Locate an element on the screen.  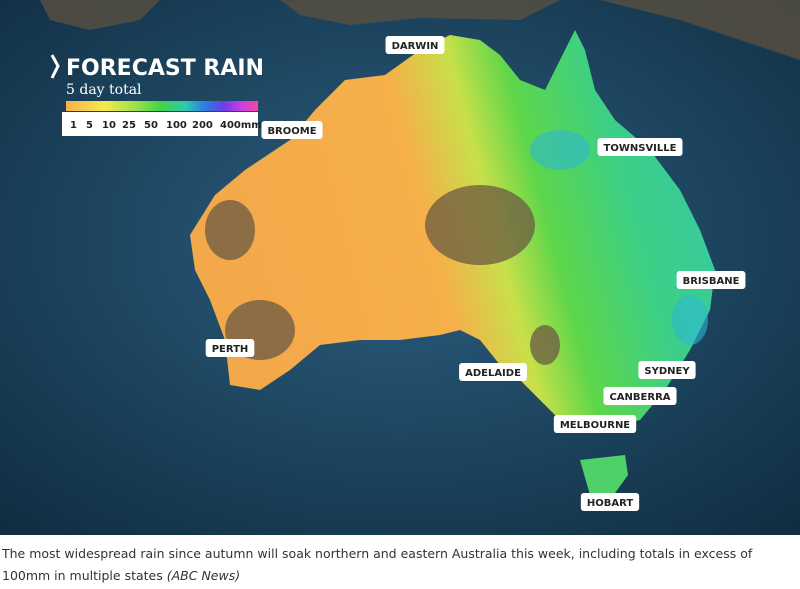
tasmania is located at coordinates (604, 477).